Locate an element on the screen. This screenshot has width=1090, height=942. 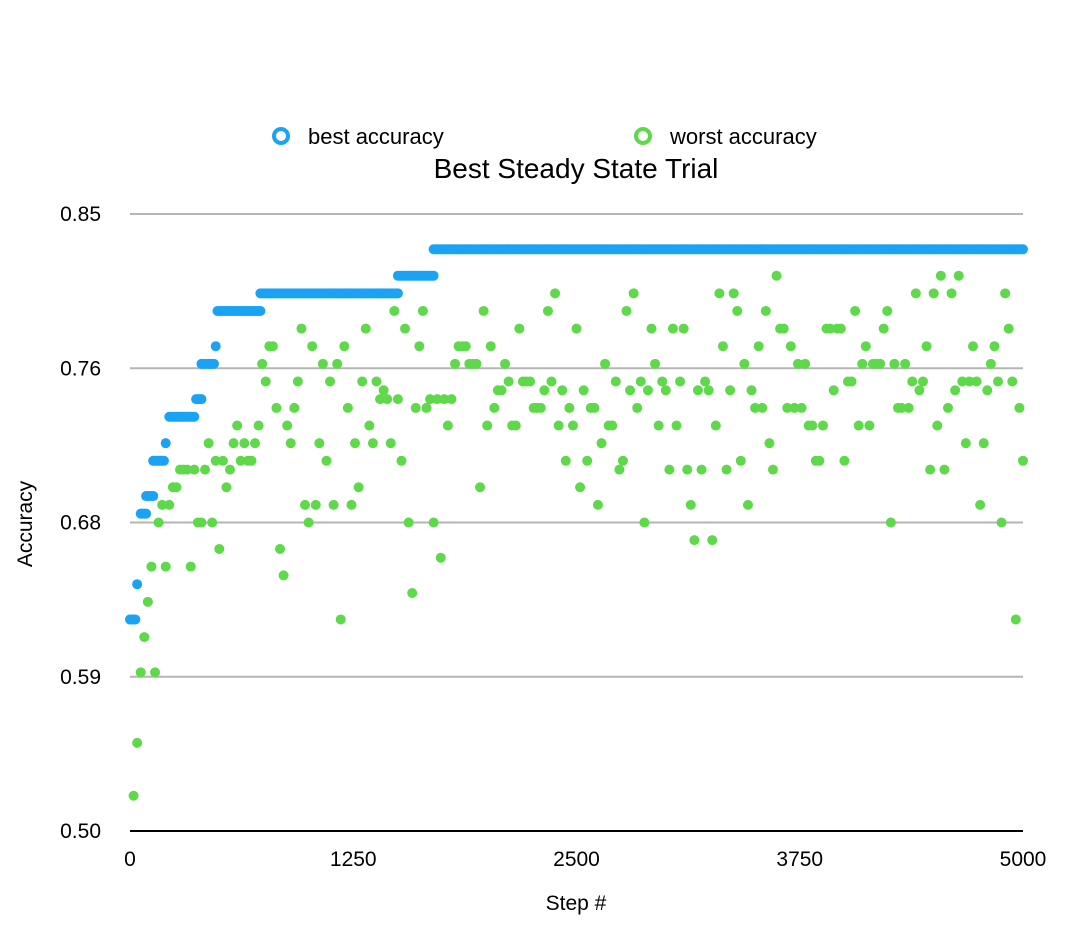
chart-title: Best Steady State Trial is located at coordinates (576, 168).